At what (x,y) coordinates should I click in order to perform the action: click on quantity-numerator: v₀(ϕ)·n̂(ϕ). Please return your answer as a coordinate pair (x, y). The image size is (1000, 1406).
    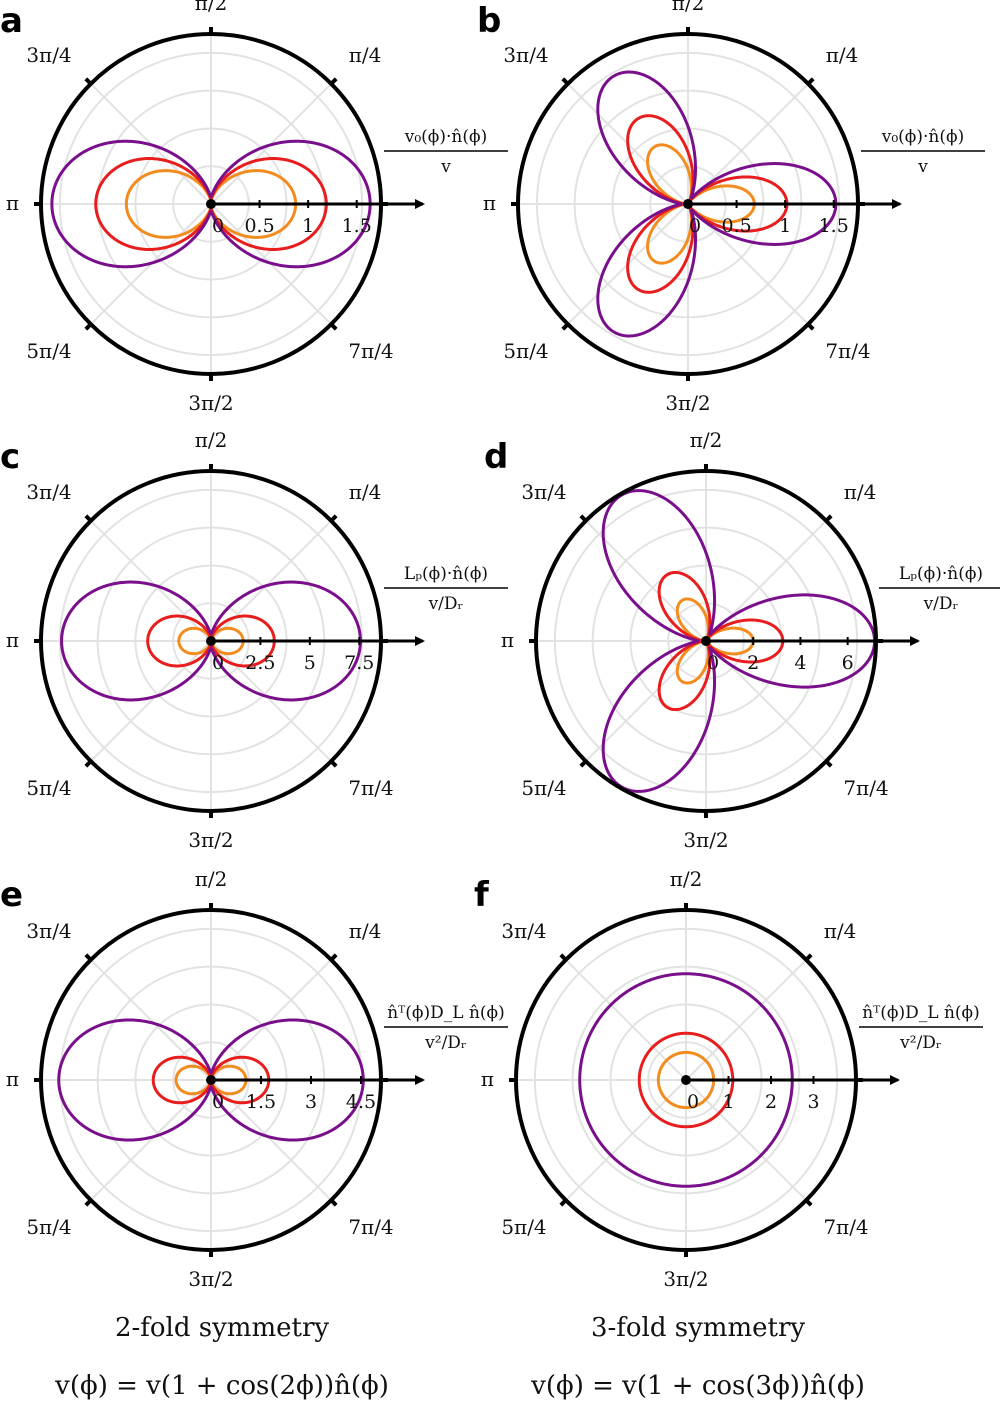
    Looking at the image, I should click on (922, 137).